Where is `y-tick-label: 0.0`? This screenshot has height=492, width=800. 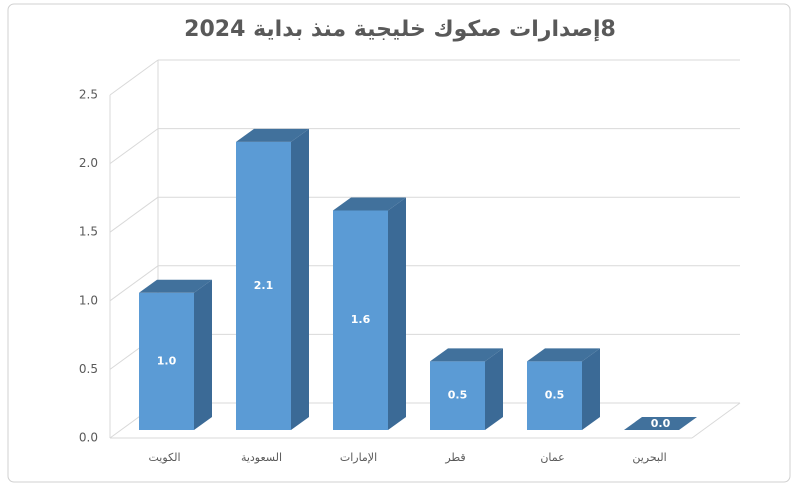
y-tick-label: 0.0 is located at coordinates (88, 438).